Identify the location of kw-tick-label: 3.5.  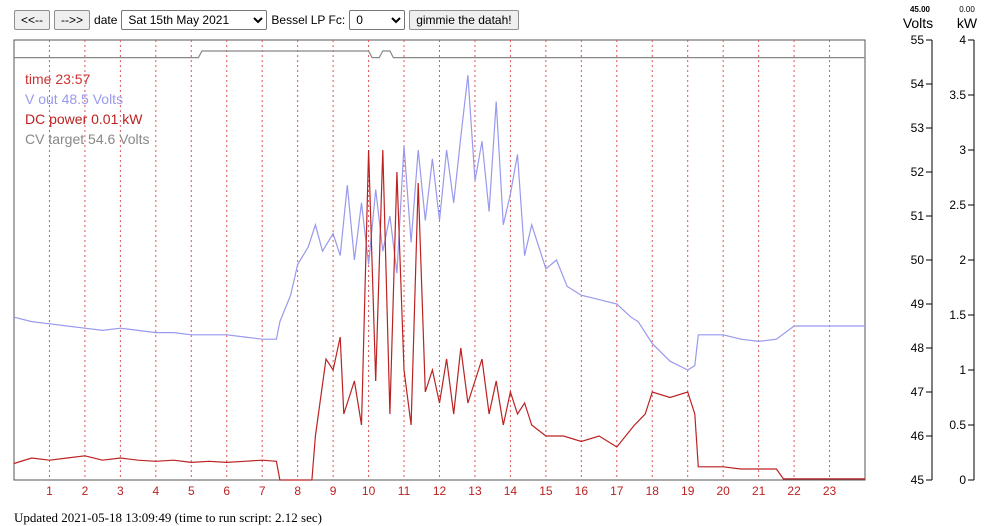
(957, 95).